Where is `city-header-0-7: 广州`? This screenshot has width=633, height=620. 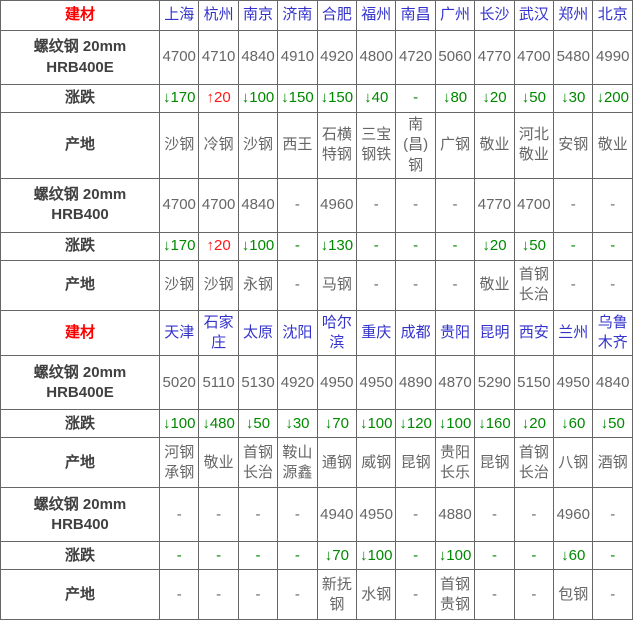
city-header-0-7: 广州 is located at coordinates (455, 15).